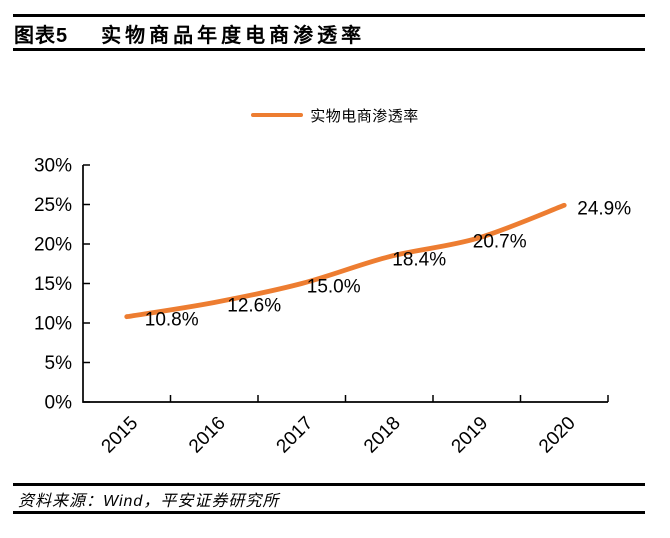 Image resolution: width=670 pixels, height=538 pixels. What do you see at coordinates (120, 435) in the screenshot?
I see `x-axis-label: 2015` at bounding box center [120, 435].